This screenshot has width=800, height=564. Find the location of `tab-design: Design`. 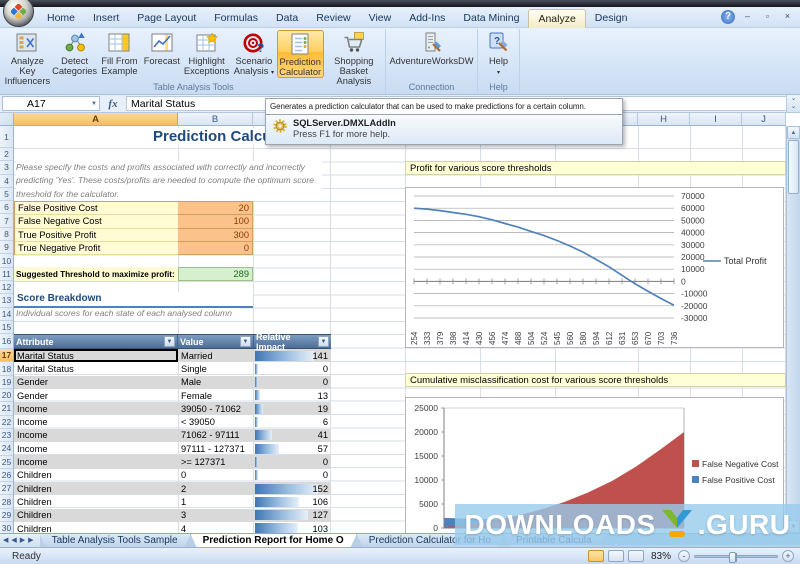

tab-design: Design is located at coordinates (611, 18).